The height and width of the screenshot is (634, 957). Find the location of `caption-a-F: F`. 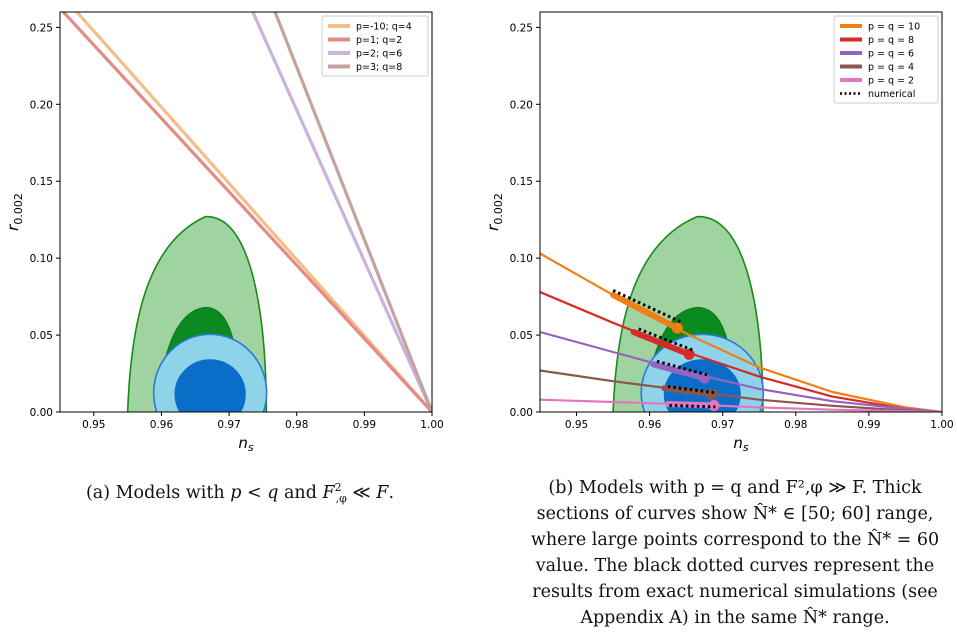

caption-a-F: F is located at coordinates (328, 492).